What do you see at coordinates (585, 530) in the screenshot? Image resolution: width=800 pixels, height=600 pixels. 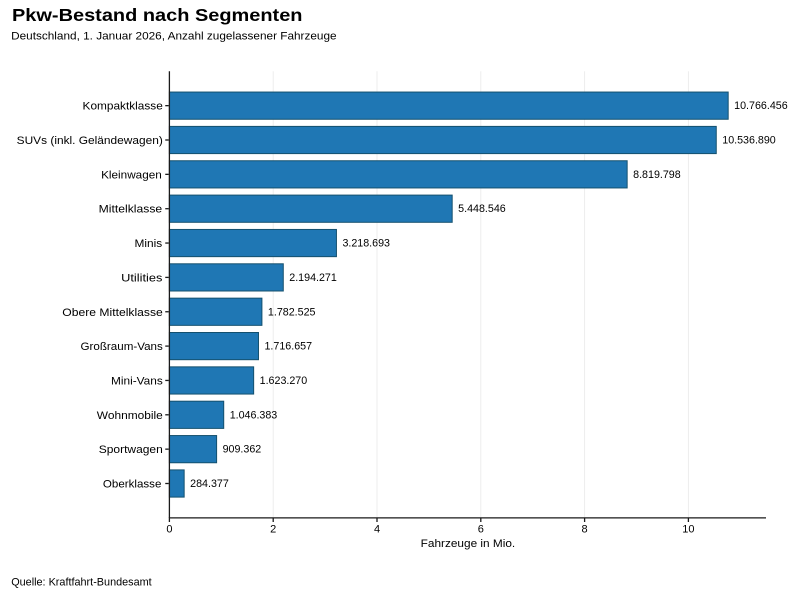 I see `svg-text: 8` at bounding box center [585, 530].